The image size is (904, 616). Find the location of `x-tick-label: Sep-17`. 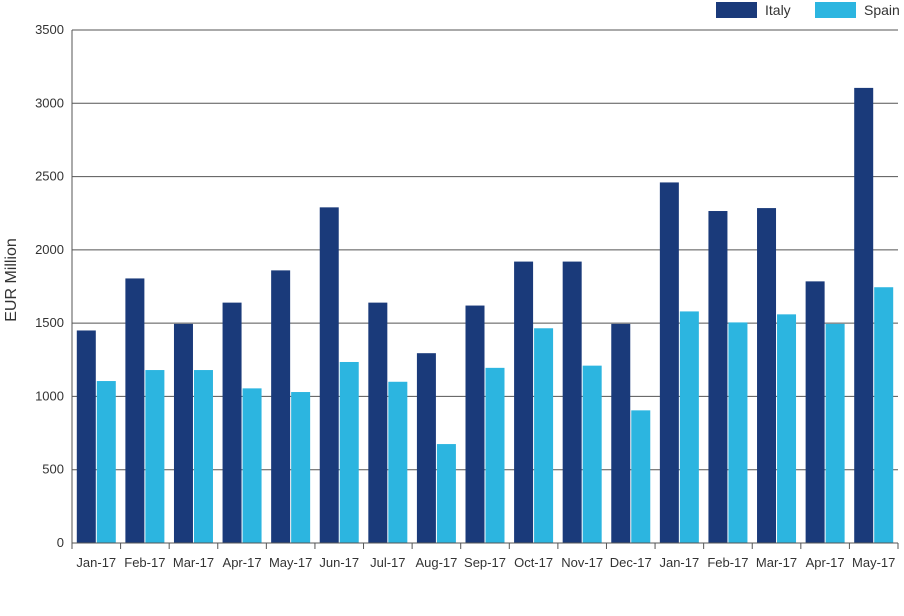

x-tick-label: Sep-17 is located at coordinates (485, 562).